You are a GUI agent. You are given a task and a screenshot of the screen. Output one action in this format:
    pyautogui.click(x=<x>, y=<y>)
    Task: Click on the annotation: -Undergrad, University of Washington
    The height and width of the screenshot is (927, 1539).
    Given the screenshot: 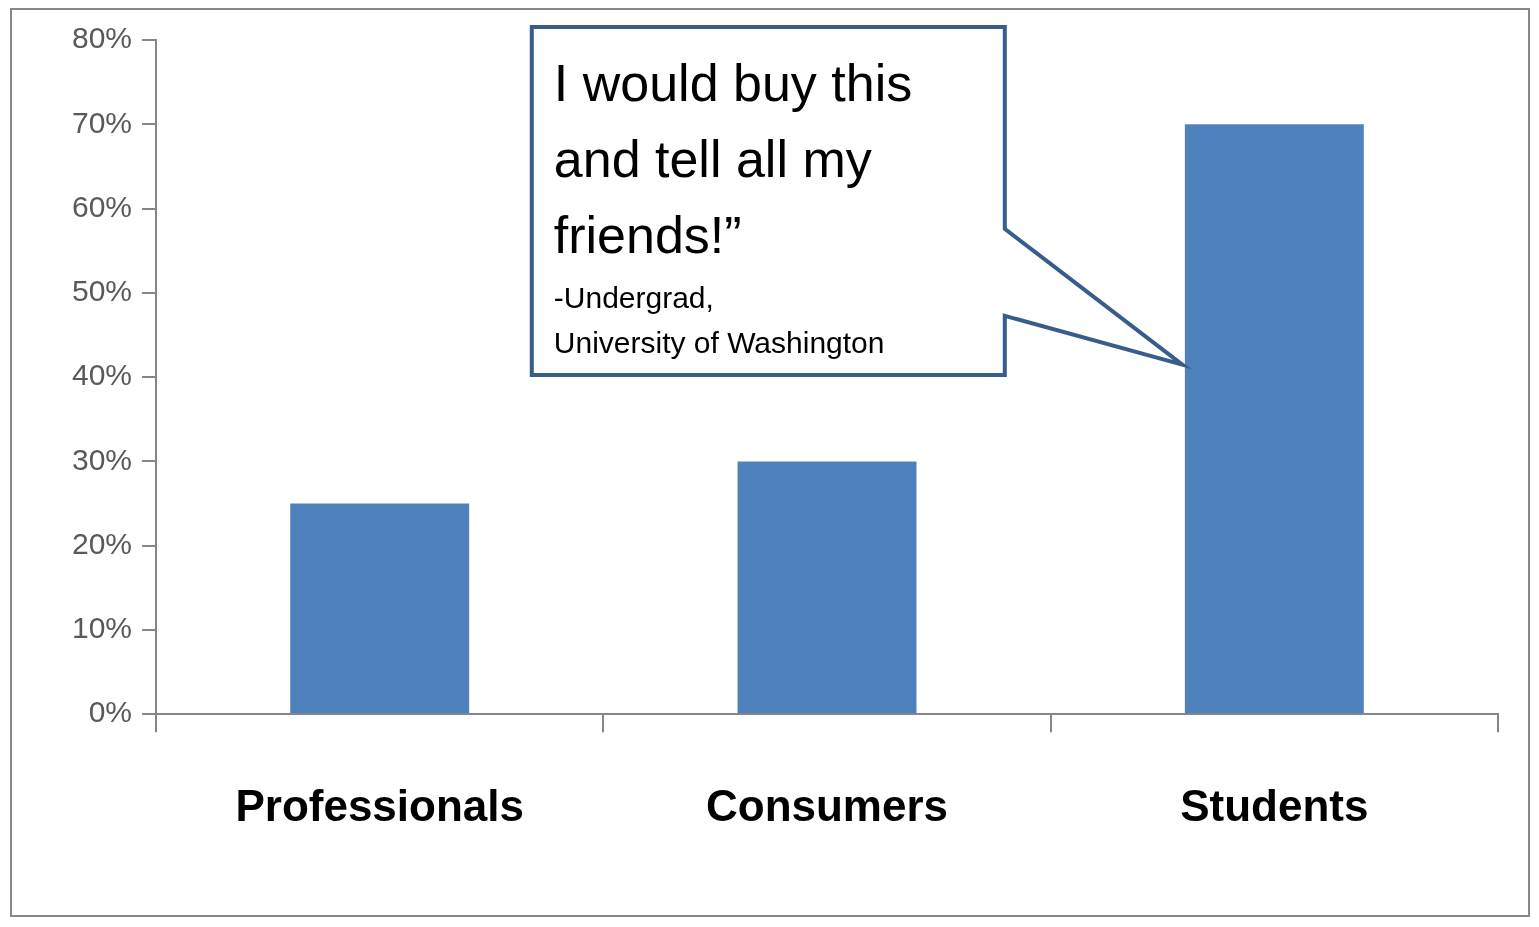 What is the action you would take?
    pyautogui.click(x=719, y=319)
    